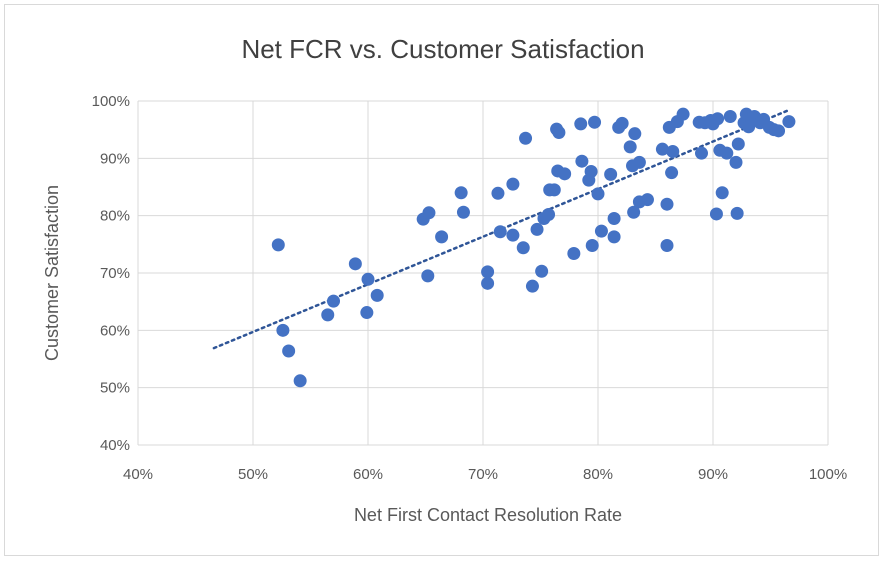  I want to click on x-tick-label: 90%, so click(713, 474).